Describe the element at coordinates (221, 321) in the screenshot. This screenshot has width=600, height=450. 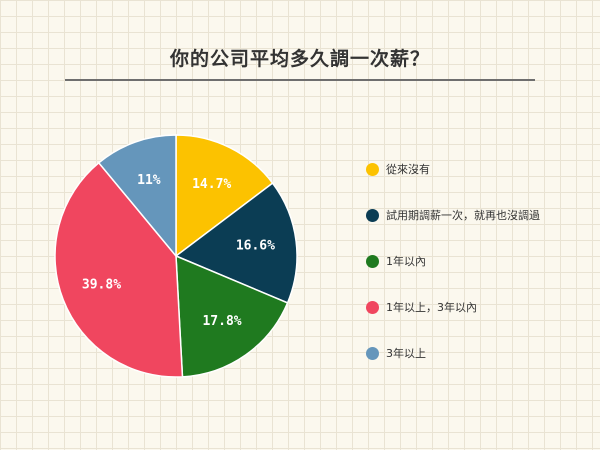
I see `slice-label-2: 17.8%` at that location.